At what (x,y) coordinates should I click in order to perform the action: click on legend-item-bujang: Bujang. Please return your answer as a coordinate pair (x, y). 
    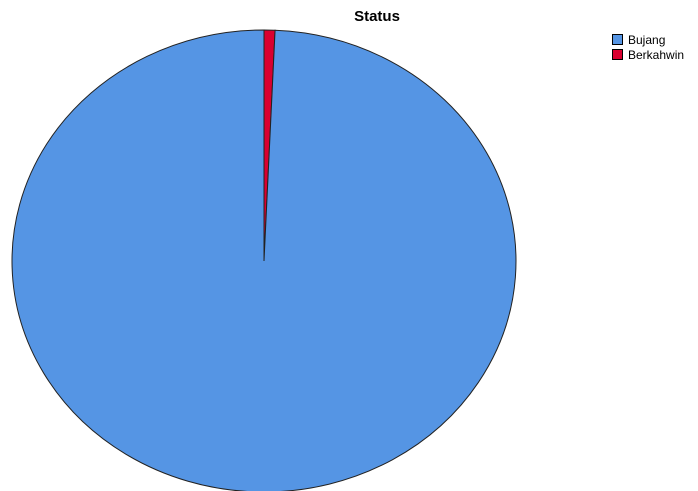
    Looking at the image, I should click on (648, 39).